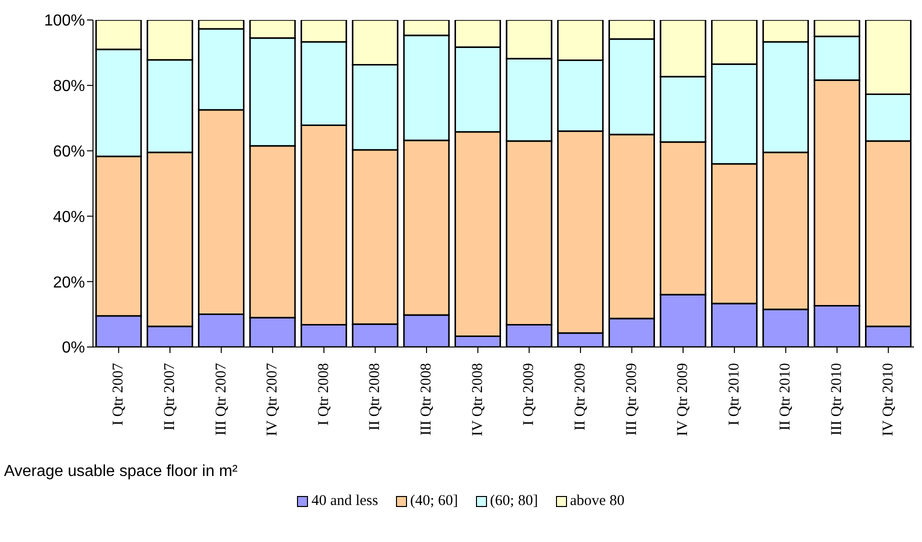 The width and height of the screenshot is (922, 542). What do you see at coordinates (478, 399) in the screenshot?
I see `x-tick-label: IV Qtr 2008` at bounding box center [478, 399].